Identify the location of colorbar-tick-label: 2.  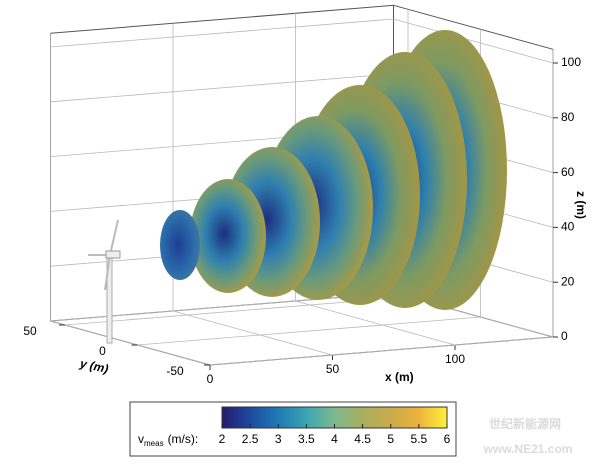
(222, 439).